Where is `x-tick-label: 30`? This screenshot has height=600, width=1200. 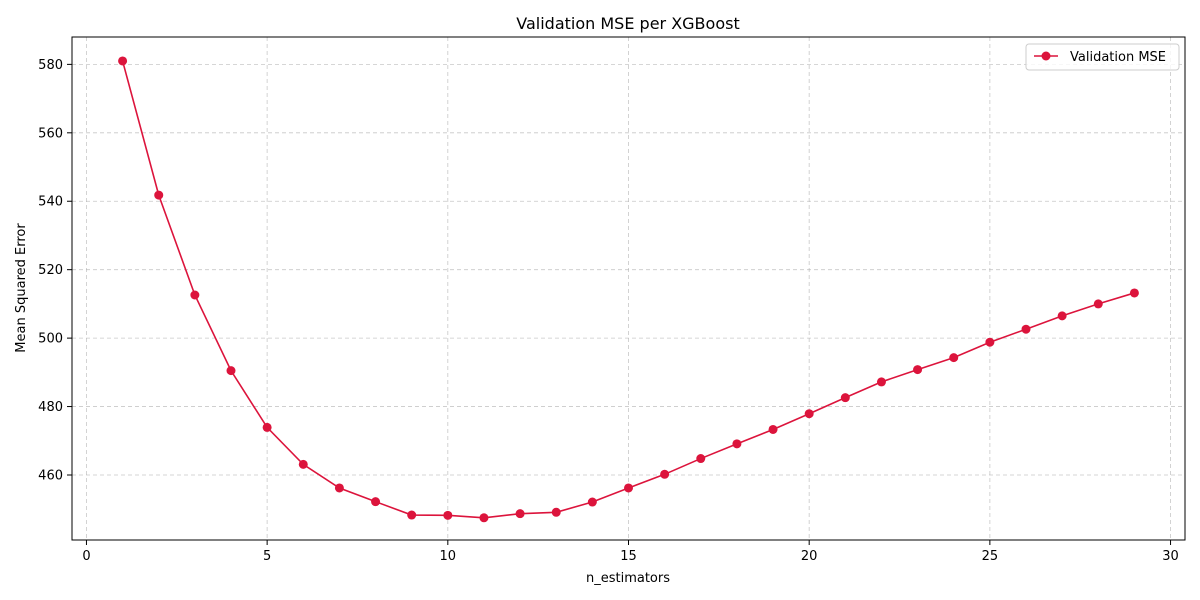
x-tick-label: 30 is located at coordinates (1170, 556).